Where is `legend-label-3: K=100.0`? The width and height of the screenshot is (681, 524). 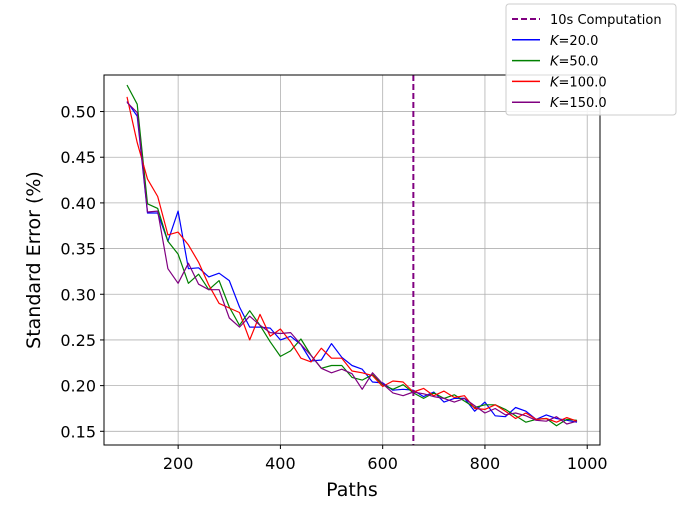
legend-label-3: K=100.0 is located at coordinates (578, 82).